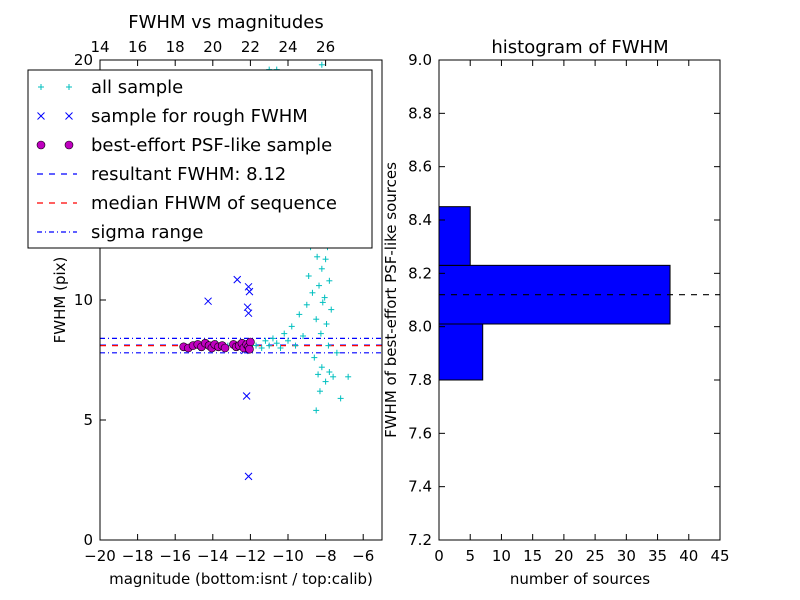  I want to click on right-x-axis-label: number of sources, so click(580, 579).